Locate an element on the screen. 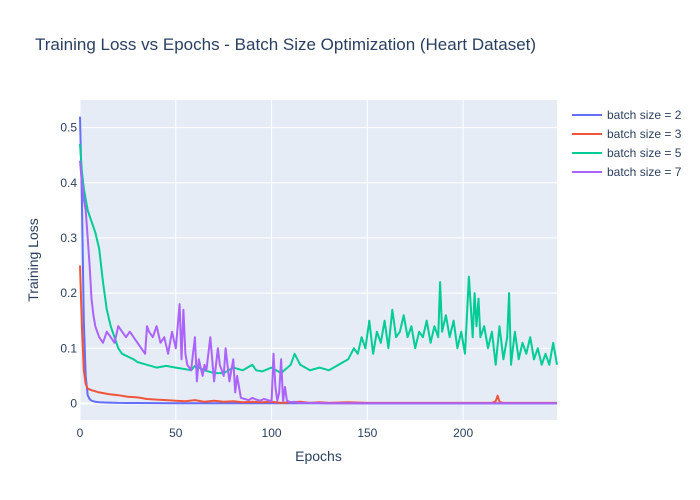 Image resolution: width=700 pixels, height=500 pixels. legend-label: batch size = 5 is located at coordinates (644, 153).